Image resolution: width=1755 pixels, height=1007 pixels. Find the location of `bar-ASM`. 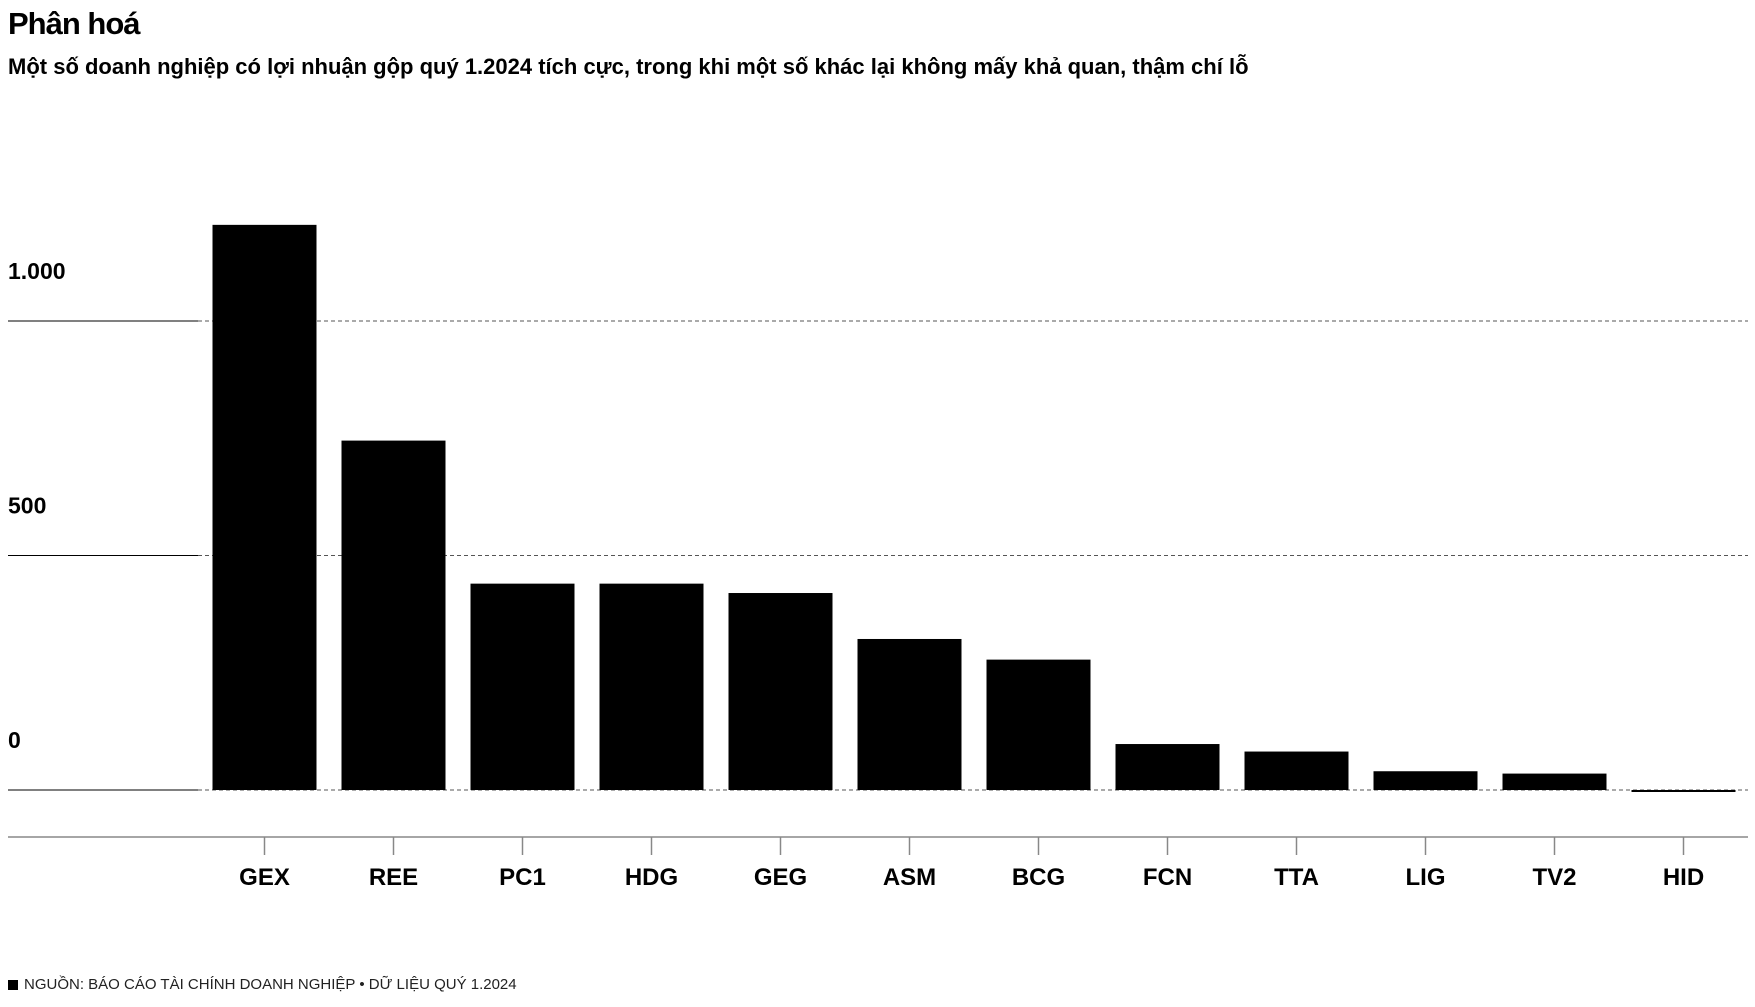

bar-ASM is located at coordinates (909, 714).